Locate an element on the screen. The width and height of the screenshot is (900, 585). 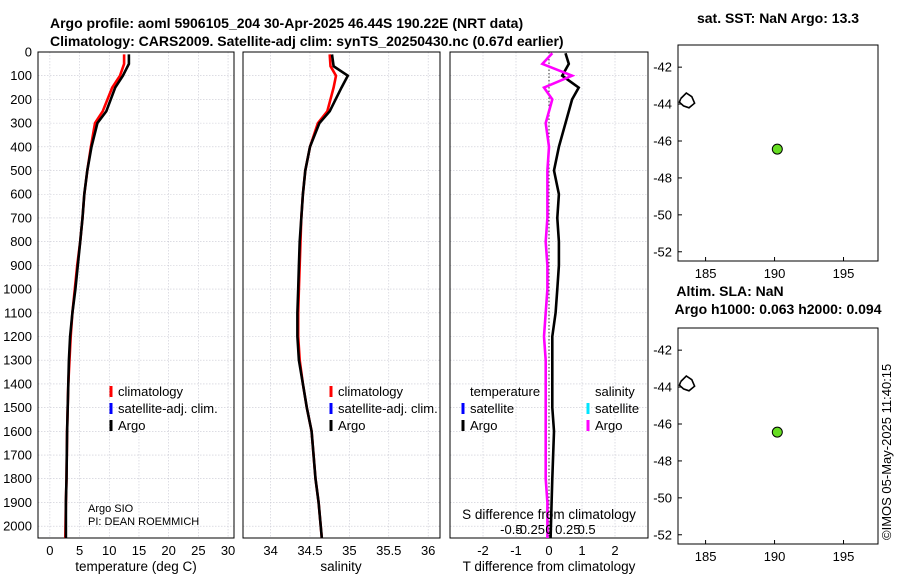
legend-t-satellite-label: satellite is located at coordinates (492, 408).